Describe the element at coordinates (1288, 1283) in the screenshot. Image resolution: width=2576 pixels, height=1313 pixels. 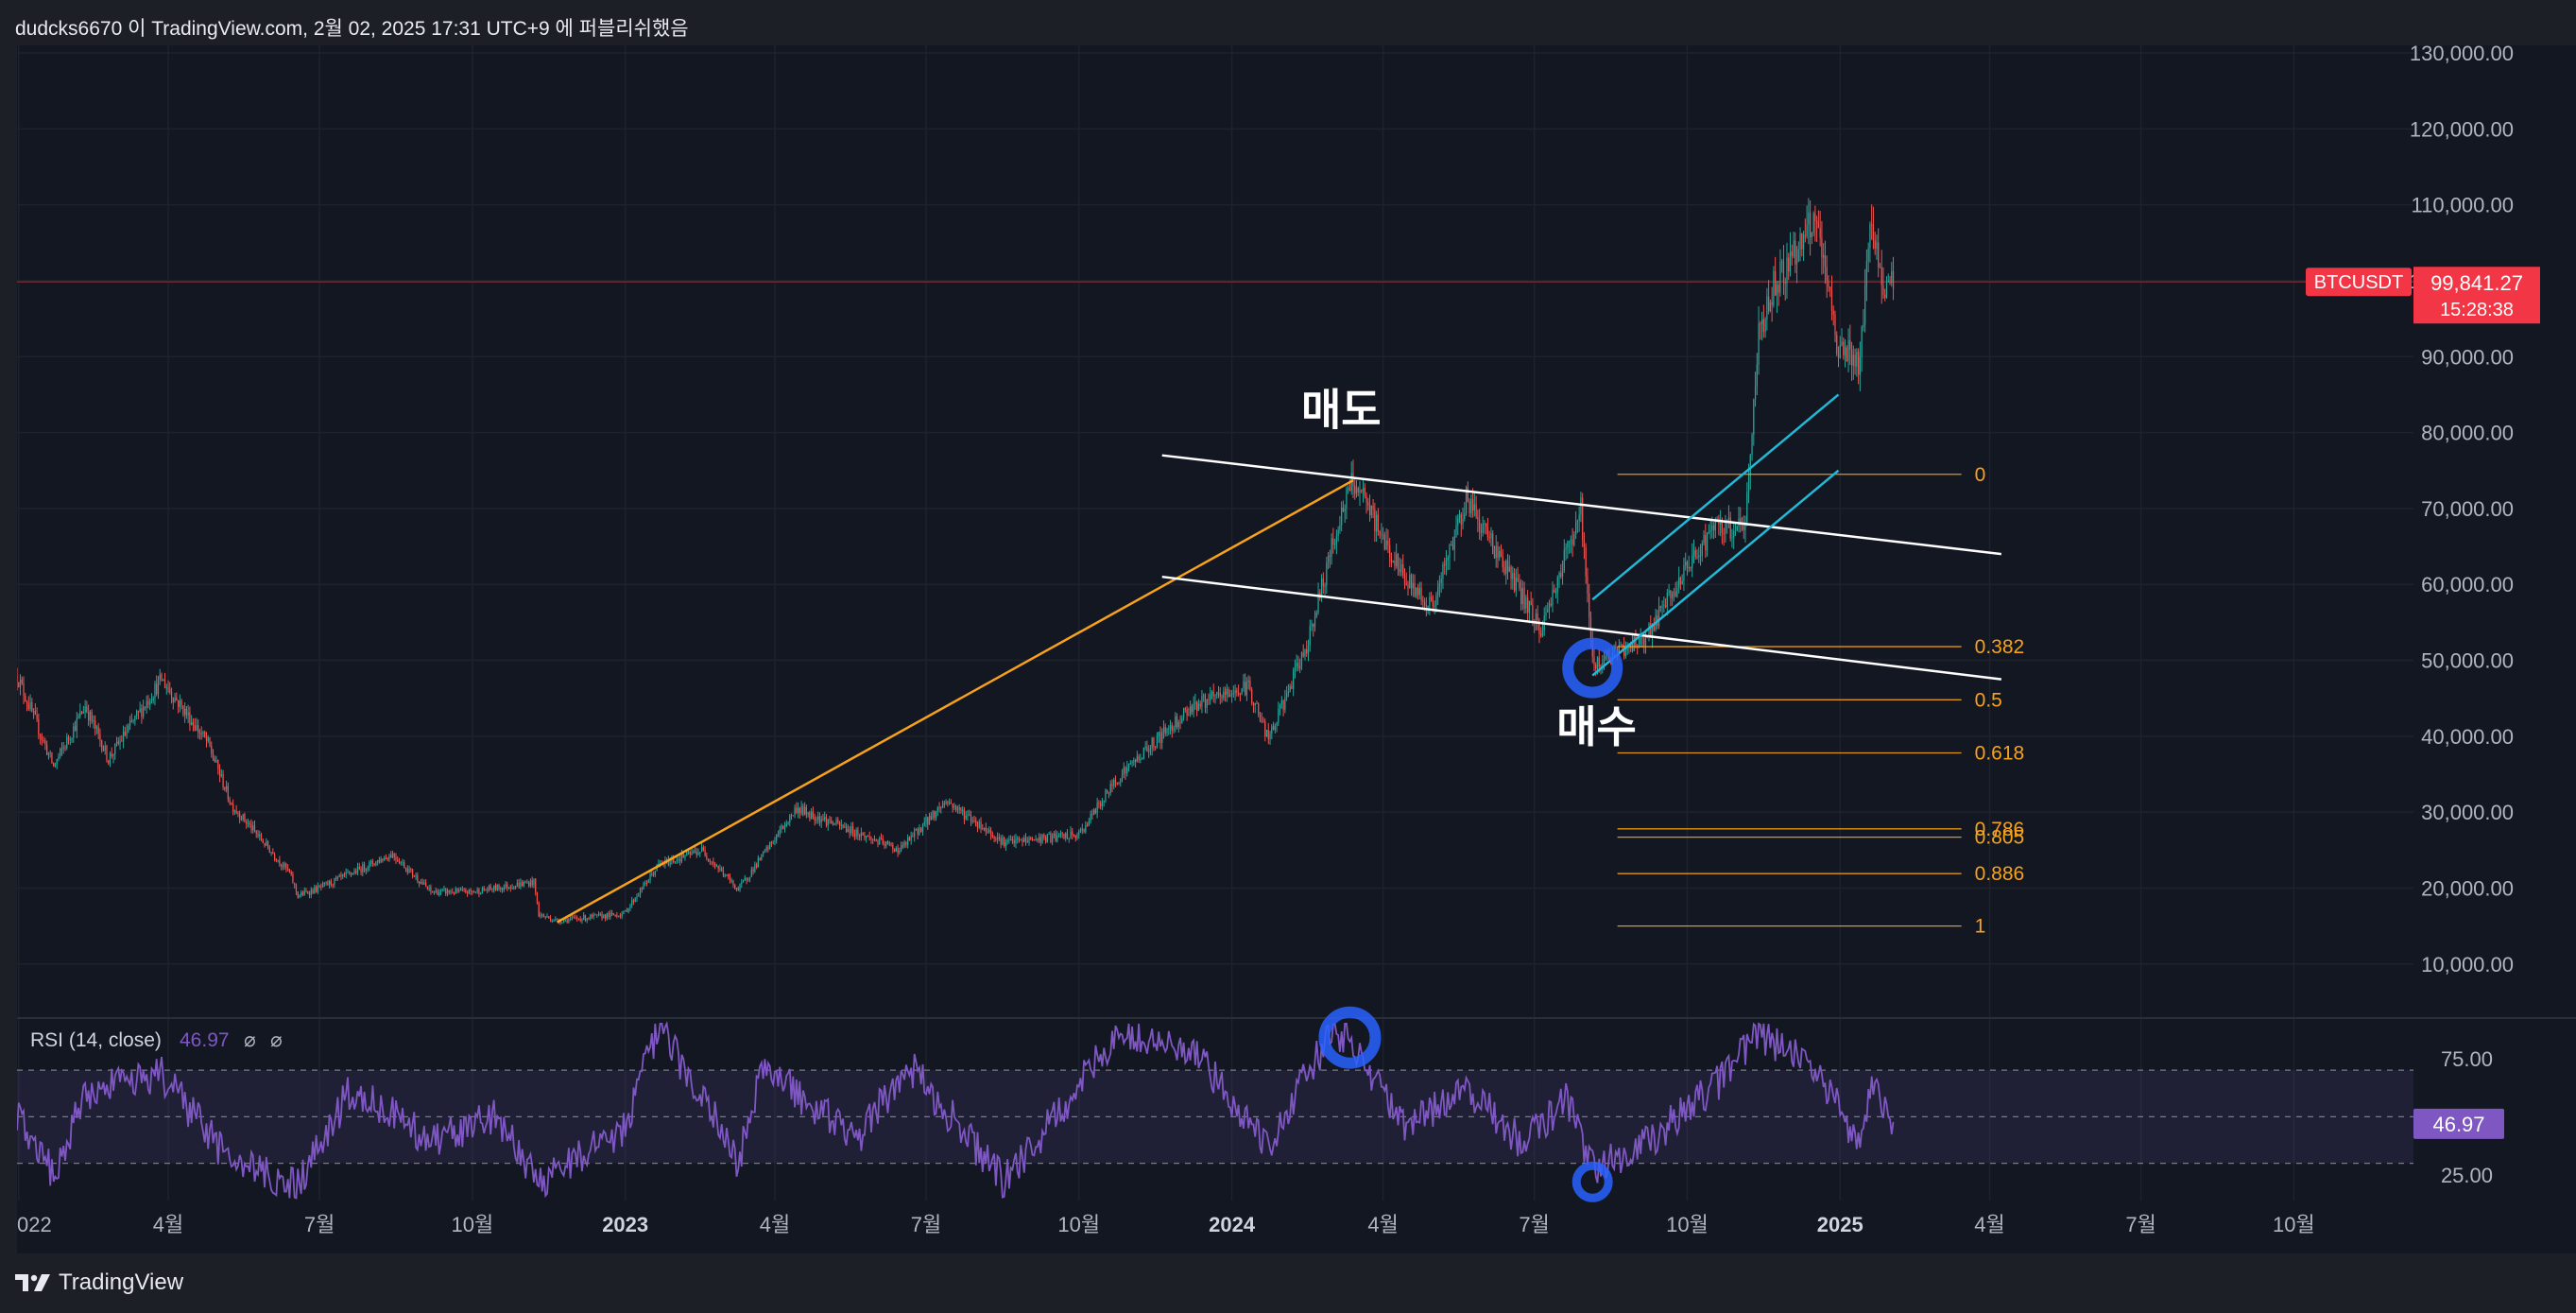
I see `bottom-bar` at that location.